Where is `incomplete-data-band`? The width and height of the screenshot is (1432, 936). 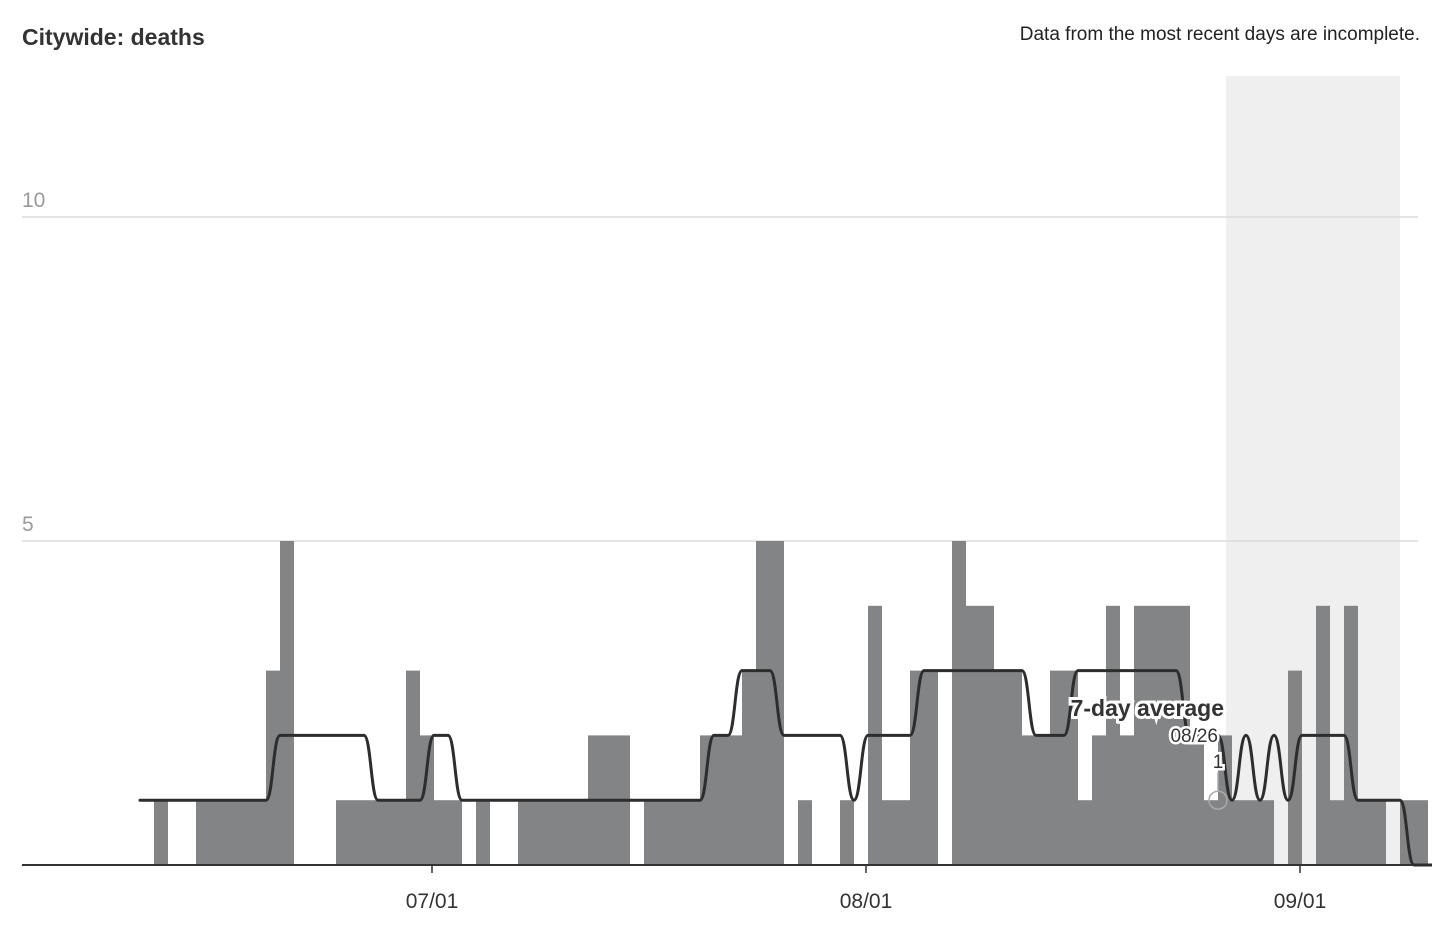 incomplete-data-band is located at coordinates (1313, 470).